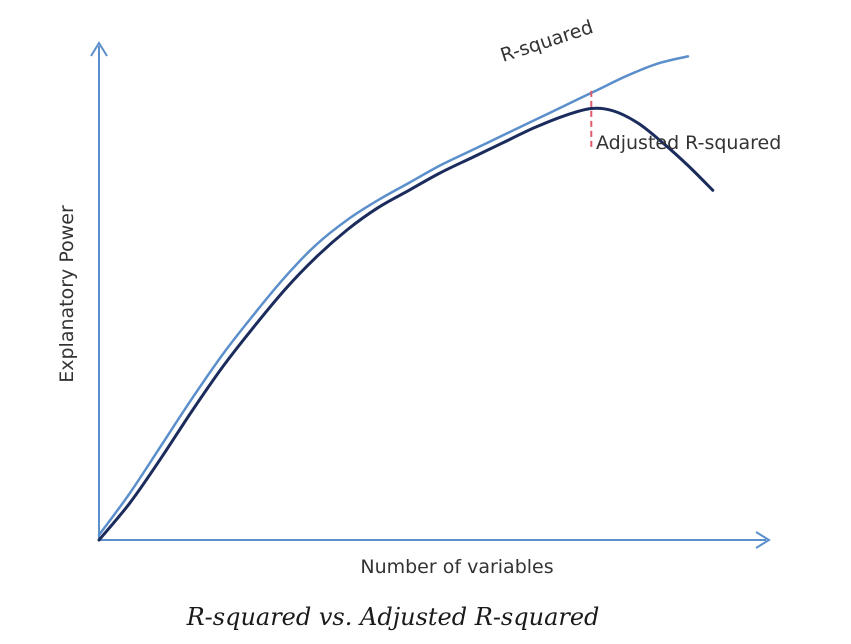 The width and height of the screenshot is (851, 644). Describe the element at coordinates (688, 143) in the screenshot. I see `series-label-adjusted-r-squared: Adjusted R-squared` at that location.